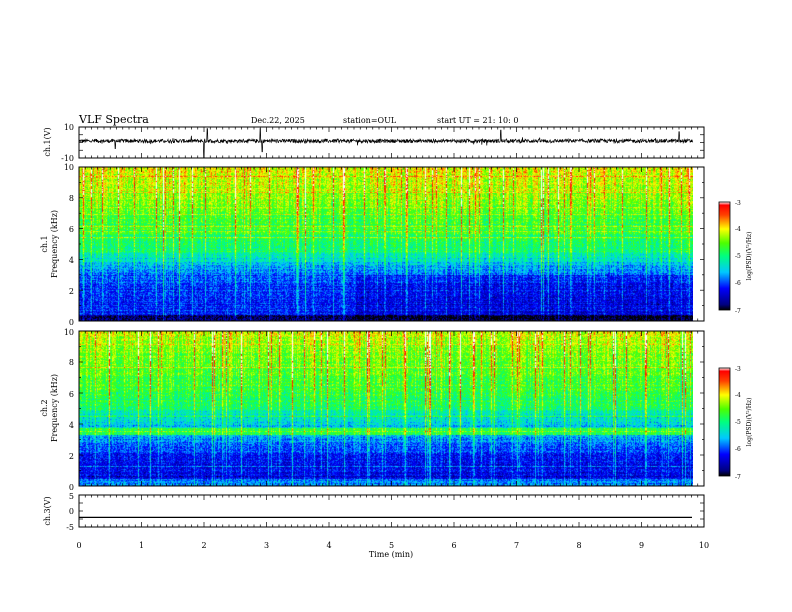  Describe the element at coordinates (738, 229) in the screenshot. I see `ch1-cb-tick-m4: -4` at that location.